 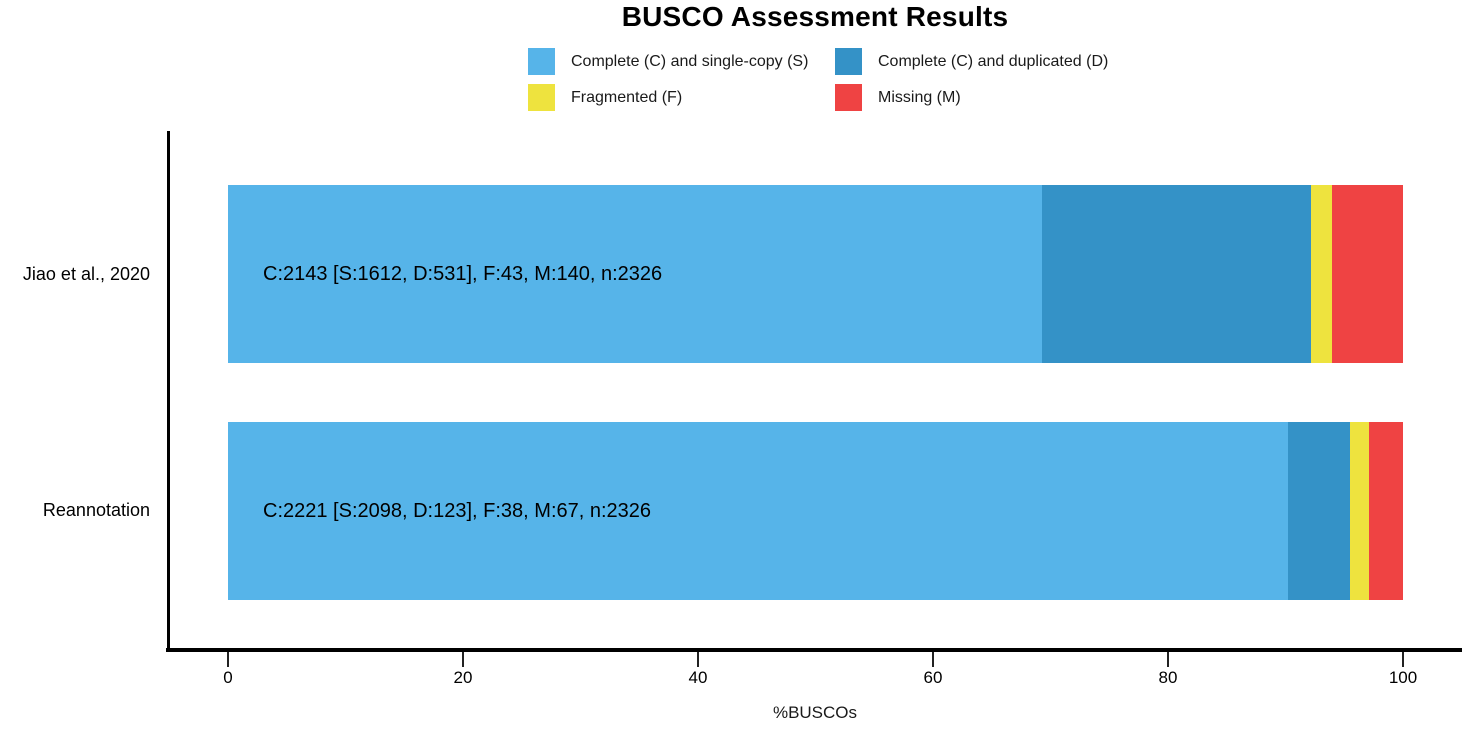 I want to click on legend-swatch-complete-duplicated, so click(x=848, y=61).